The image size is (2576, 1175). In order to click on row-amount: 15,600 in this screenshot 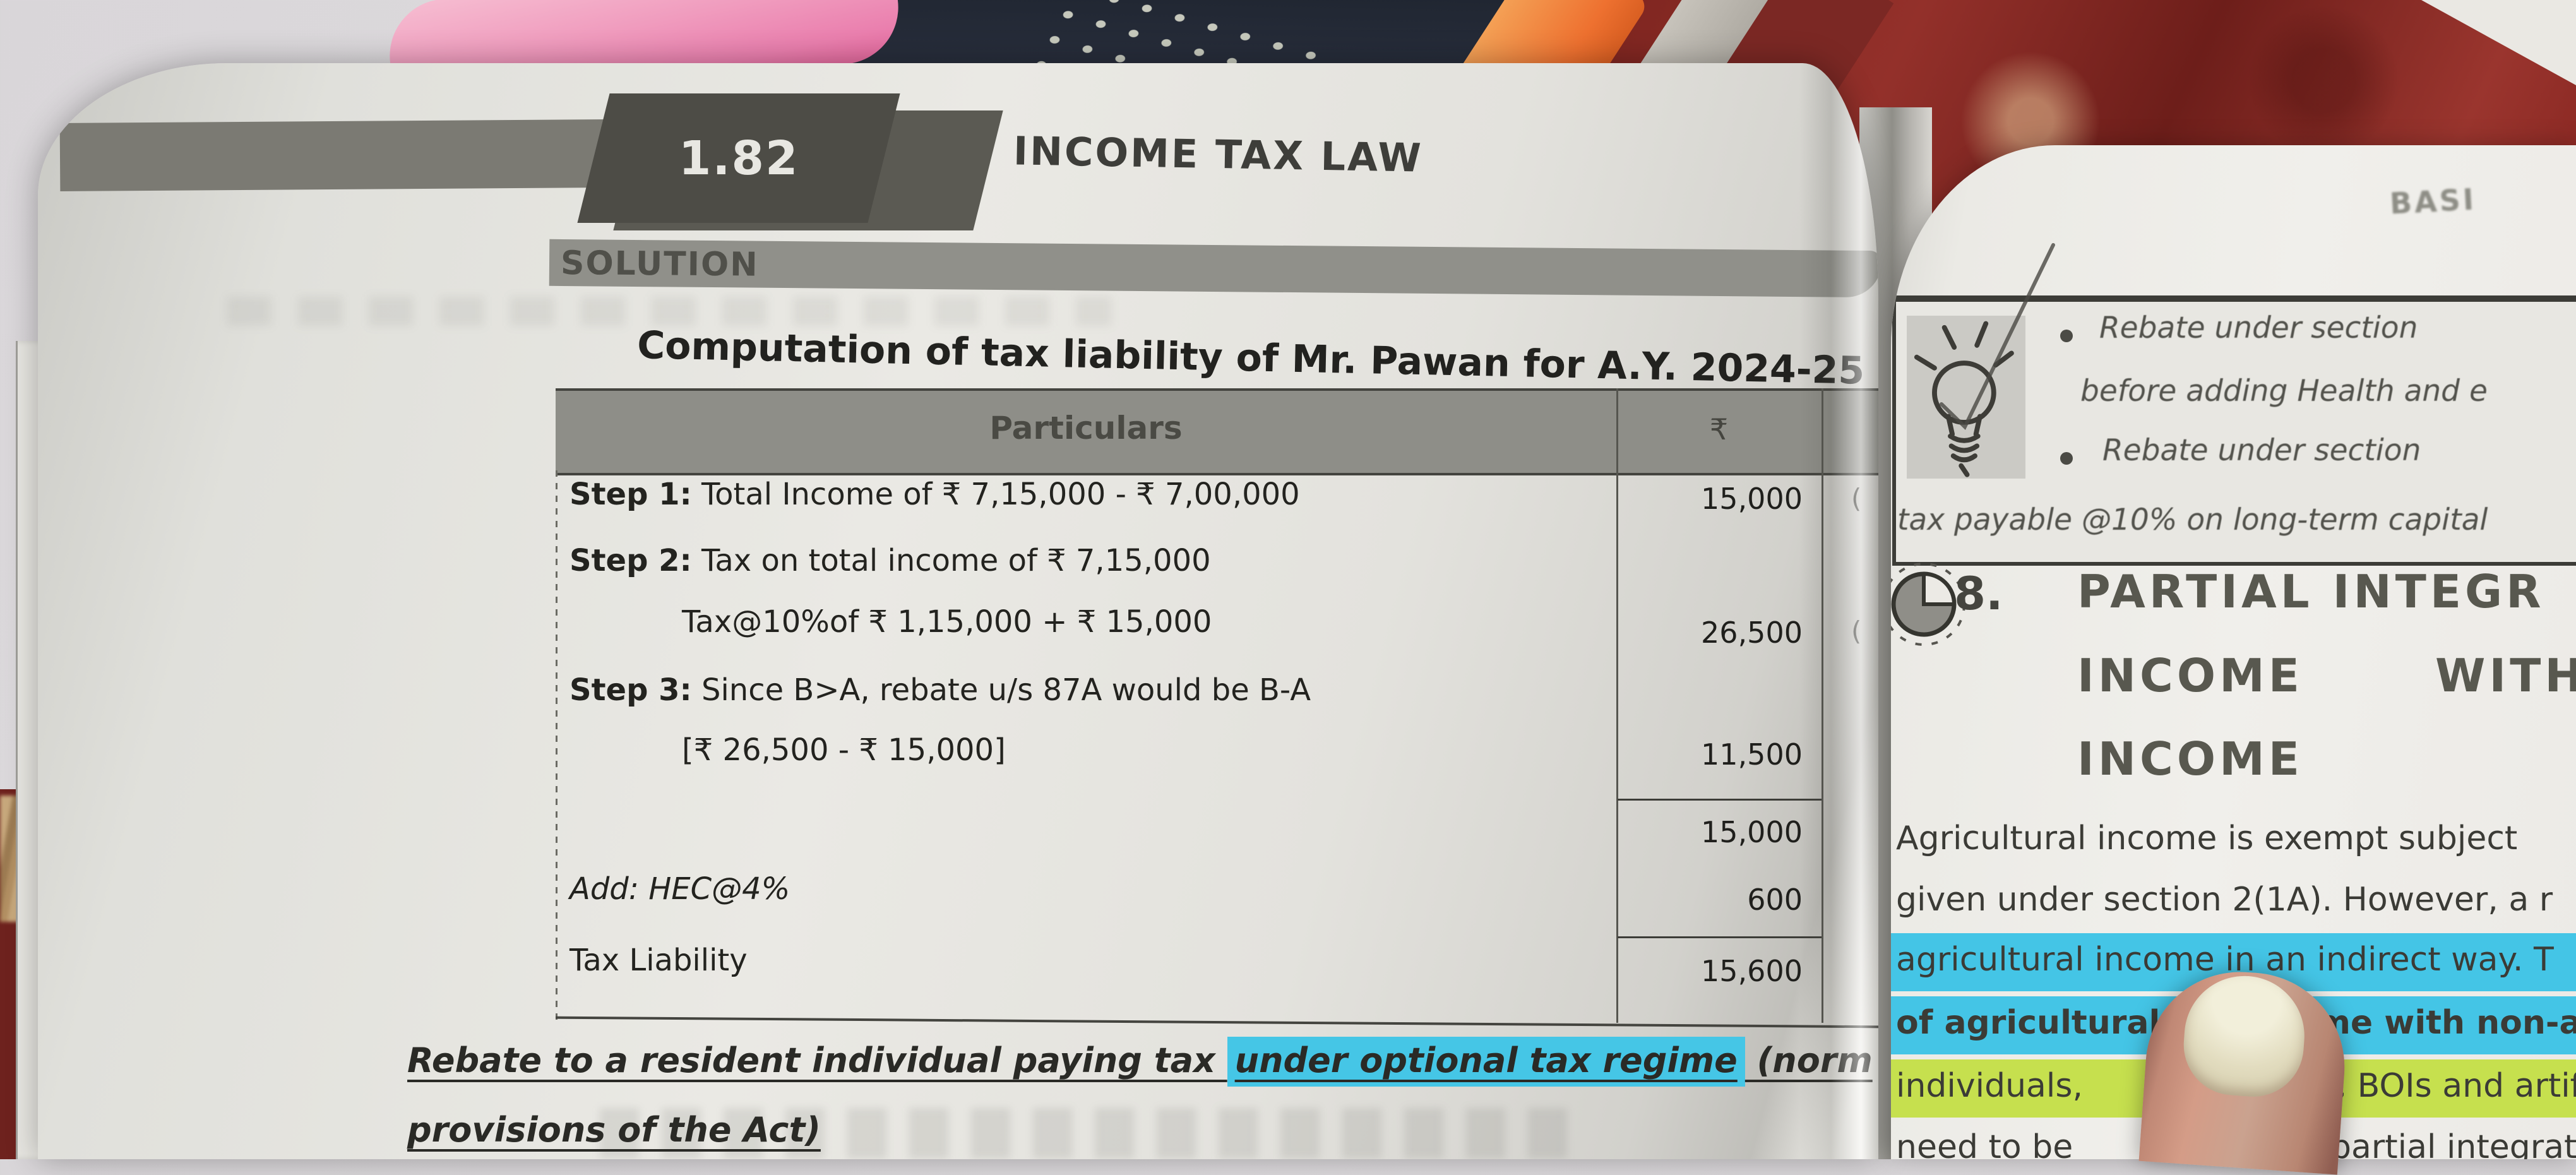, I will do `click(1752, 971)`.